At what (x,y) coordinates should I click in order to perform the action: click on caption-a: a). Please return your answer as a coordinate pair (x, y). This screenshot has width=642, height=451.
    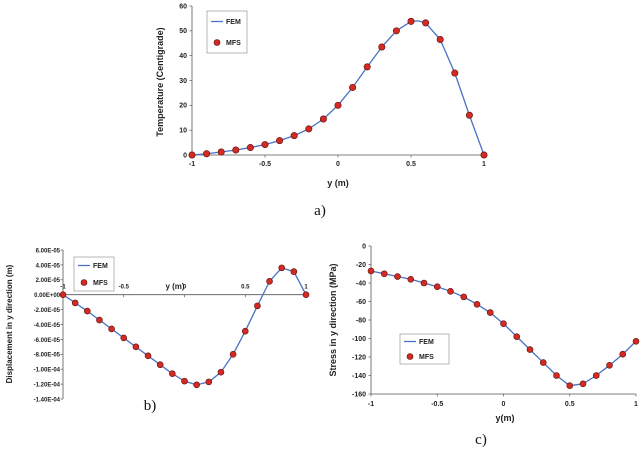
    Looking at the image, I should click on (320, 211).